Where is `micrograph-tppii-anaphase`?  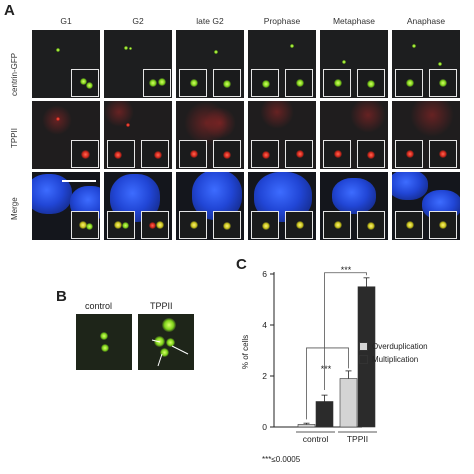 micrograph-tppii-anaphase is located at coordinates (426, 135).